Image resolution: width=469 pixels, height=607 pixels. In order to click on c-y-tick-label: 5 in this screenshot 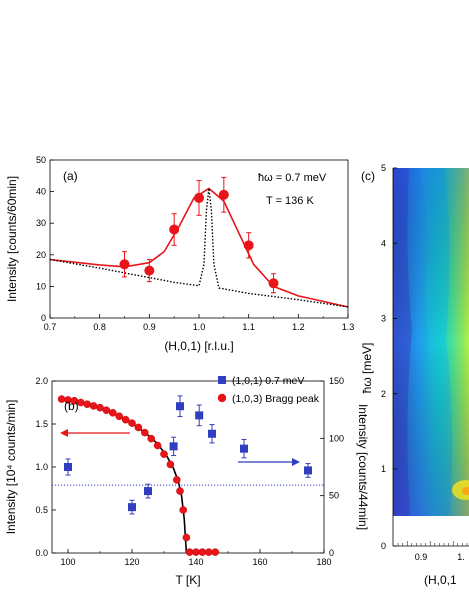, I will do `click(383, 168)`.